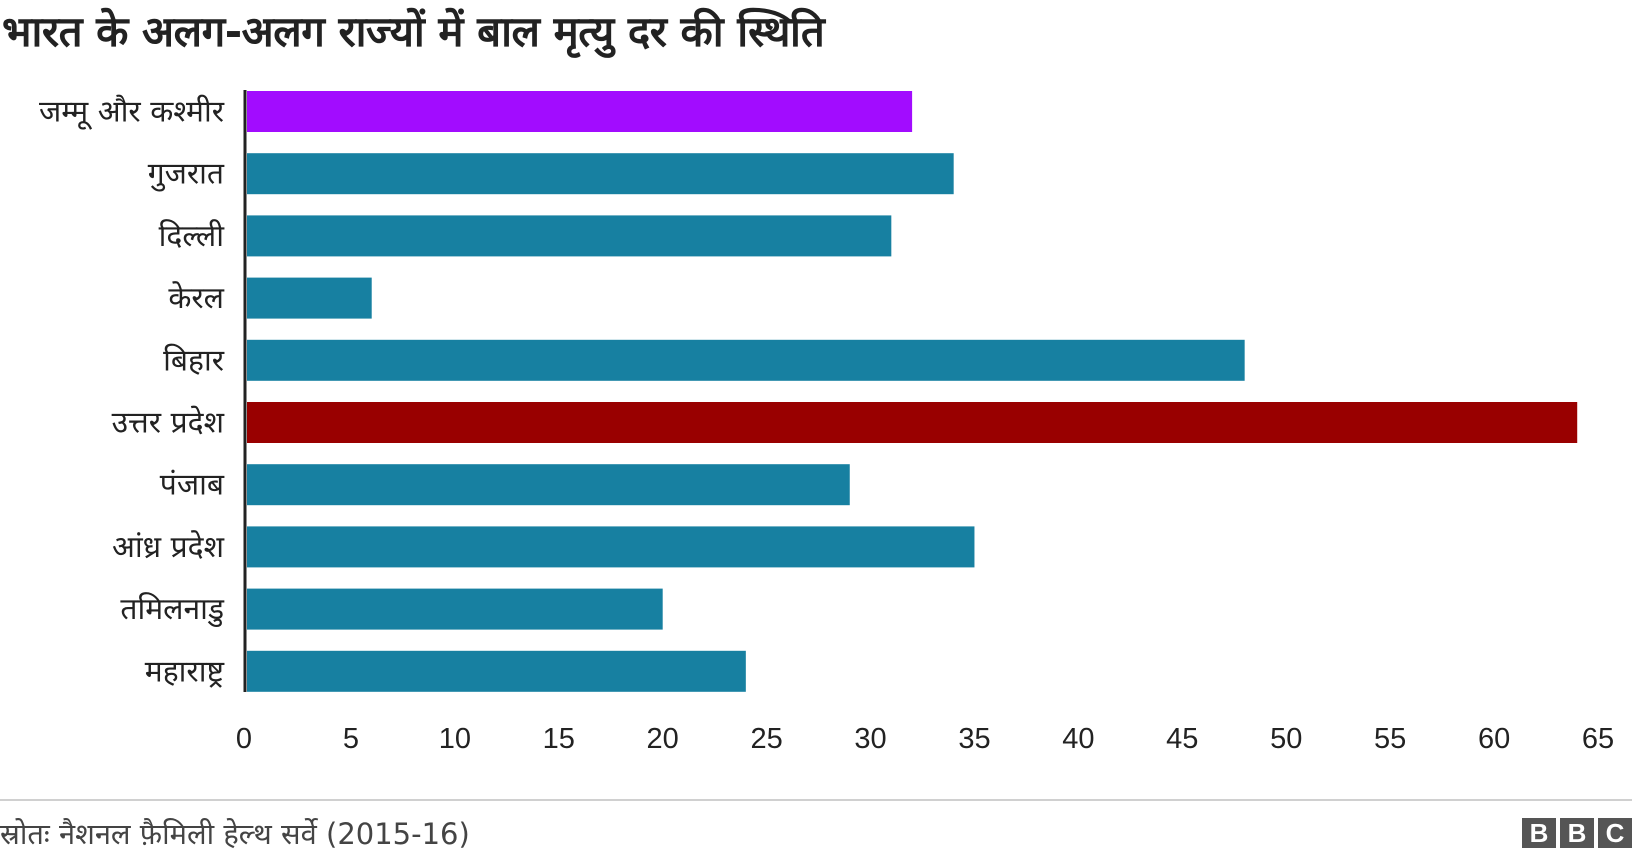 The width and height of the screenshot is (1632, 866). I want to click on category-label: पंजाब, so click(192, 485).